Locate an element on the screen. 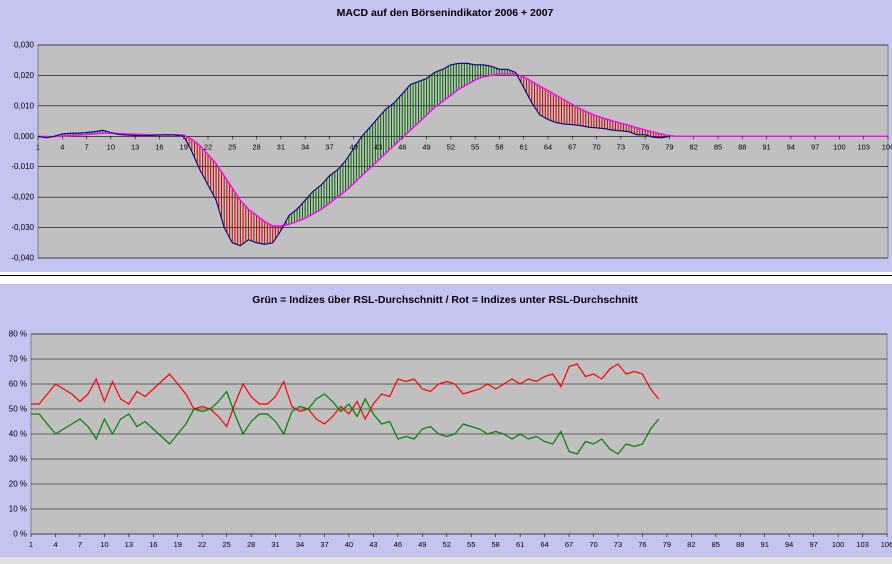 This screenshot has height=564, width=892. x-tick-label: 10 is located at coordinates (111, 146).